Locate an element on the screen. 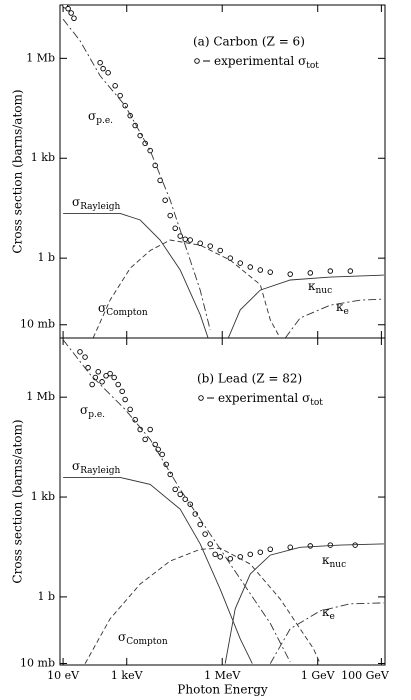 This screenshot has height=700, width=411. y-tick-label: 10 mb is located at coordinates (37, 324).